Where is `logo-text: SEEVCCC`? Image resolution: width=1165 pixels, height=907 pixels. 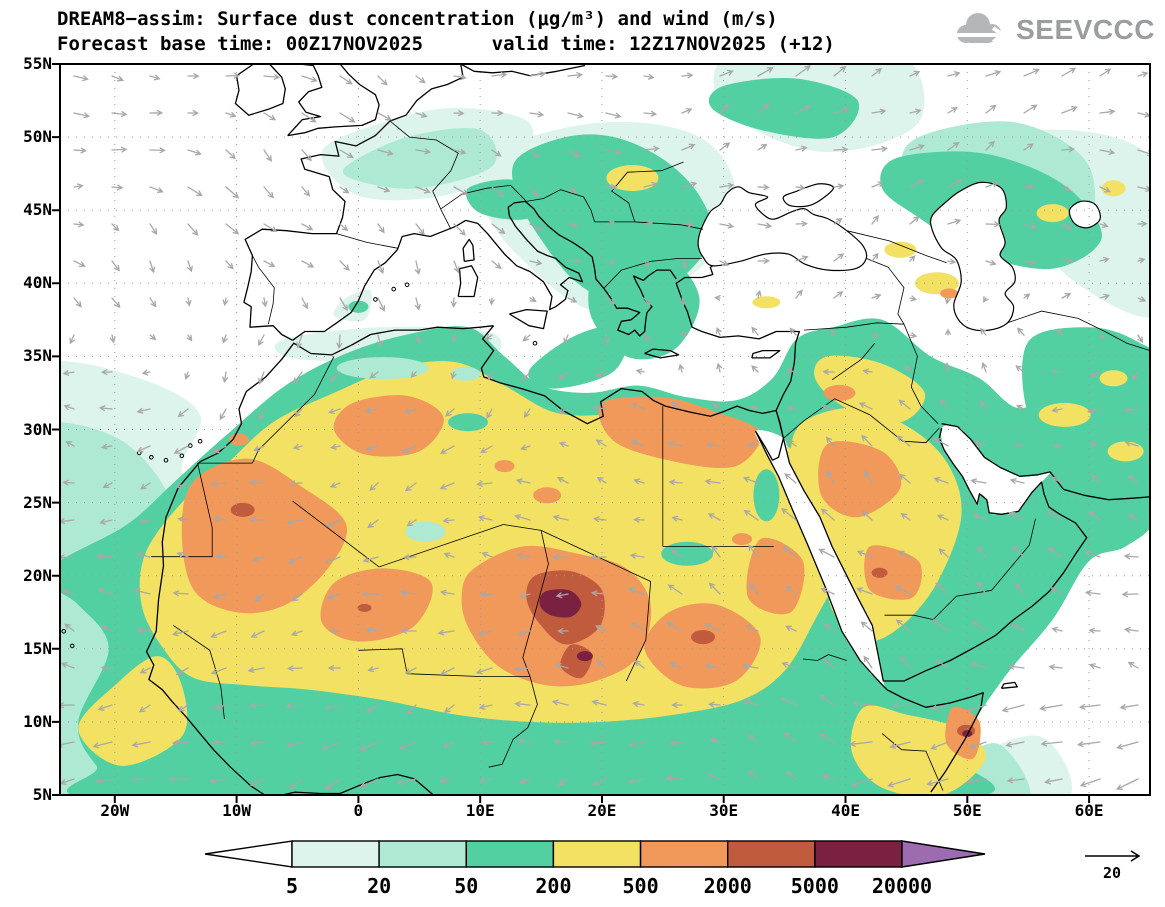 logo-text: SEEVCCC is located at coordinates (1085, 29).